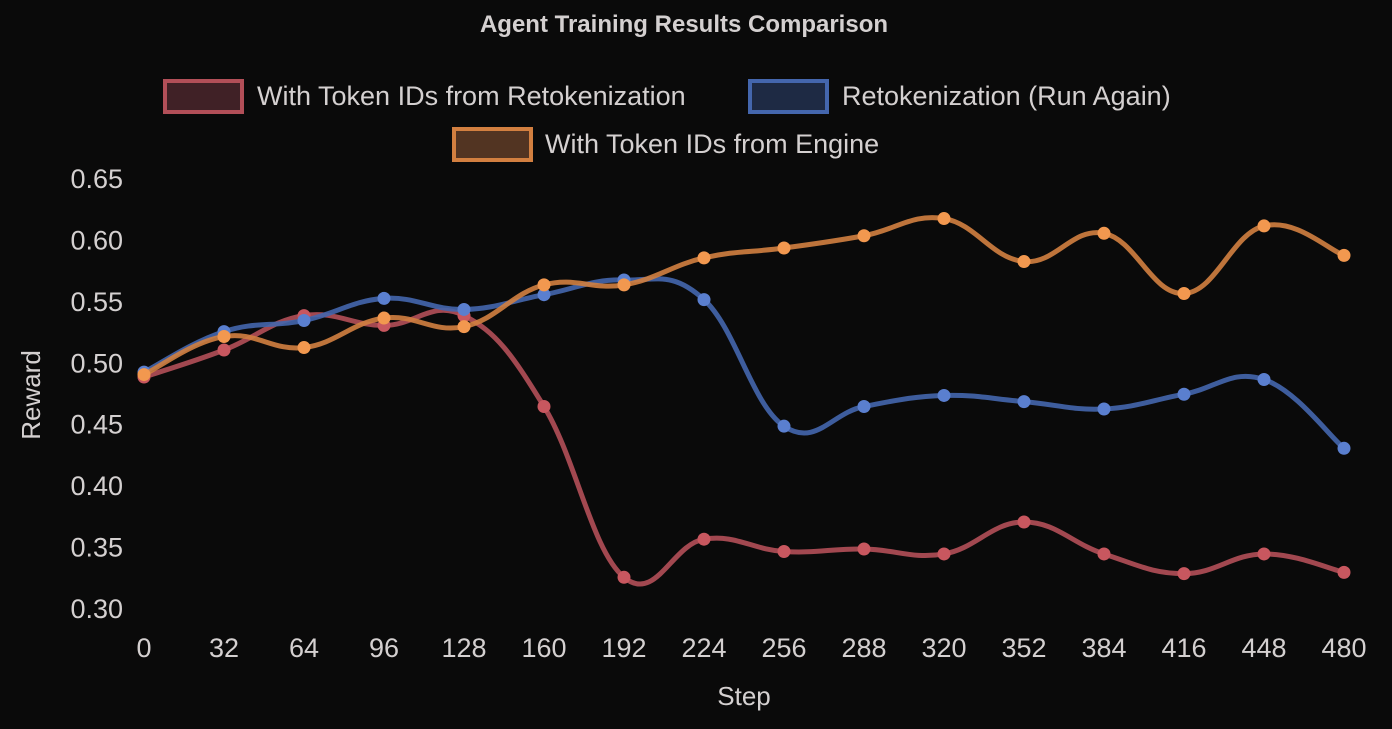 This screenshot has width=1392, height=729. I want to click on y-tick-label: 0.60, so click(96, 240).